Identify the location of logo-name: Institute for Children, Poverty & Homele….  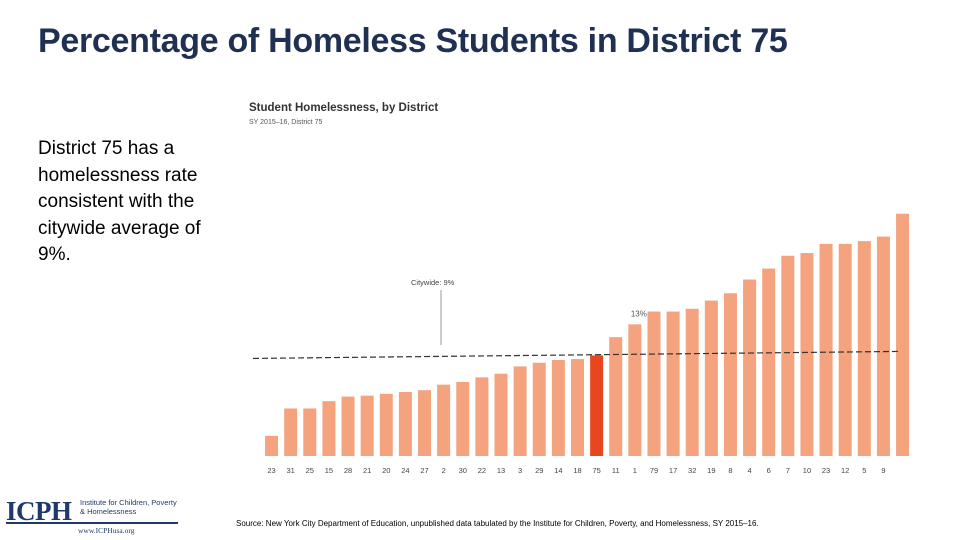
(128, 507).